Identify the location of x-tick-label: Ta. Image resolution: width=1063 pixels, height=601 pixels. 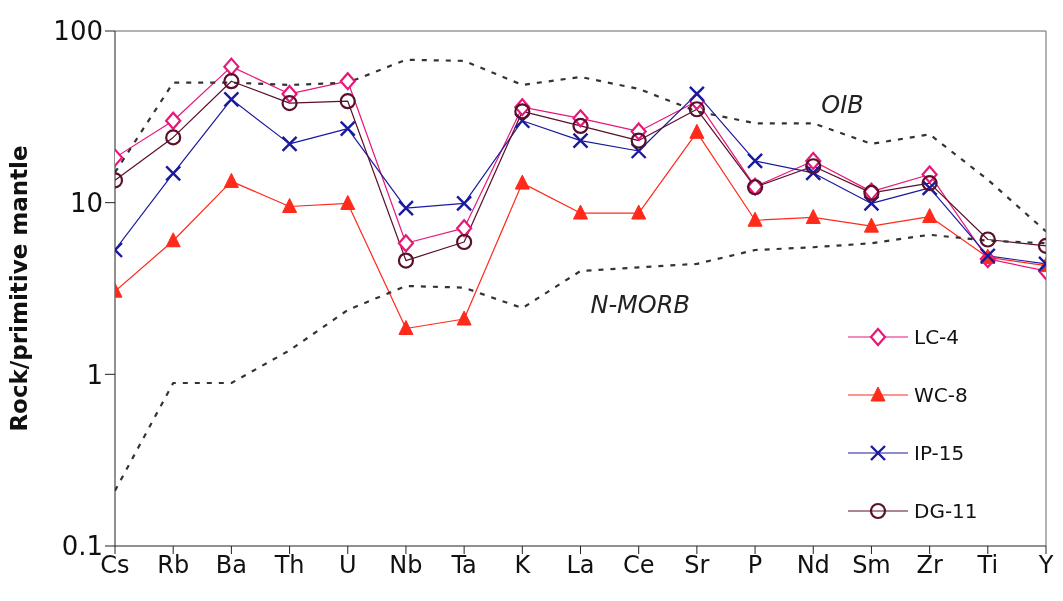
(463, 565).